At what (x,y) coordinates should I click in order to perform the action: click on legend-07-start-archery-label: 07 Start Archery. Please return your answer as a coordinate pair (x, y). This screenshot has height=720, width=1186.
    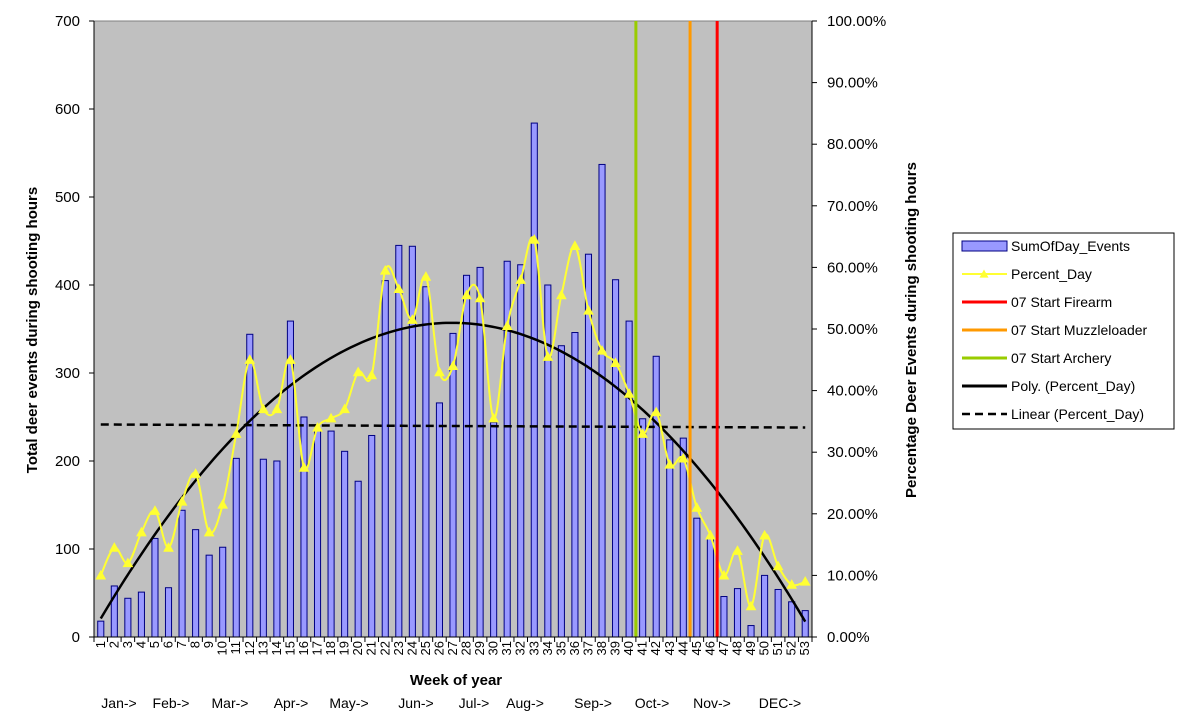
    Looking at the image, I should click on (1061, 358).